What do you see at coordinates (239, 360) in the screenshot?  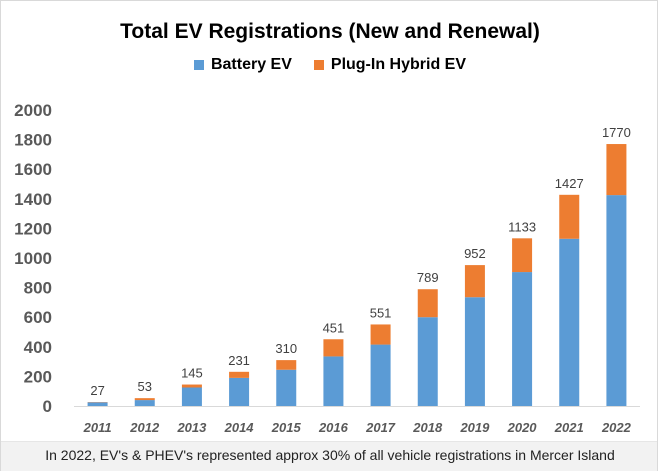 I see `data-label-2014: 231` at bounding box center [239, 360].